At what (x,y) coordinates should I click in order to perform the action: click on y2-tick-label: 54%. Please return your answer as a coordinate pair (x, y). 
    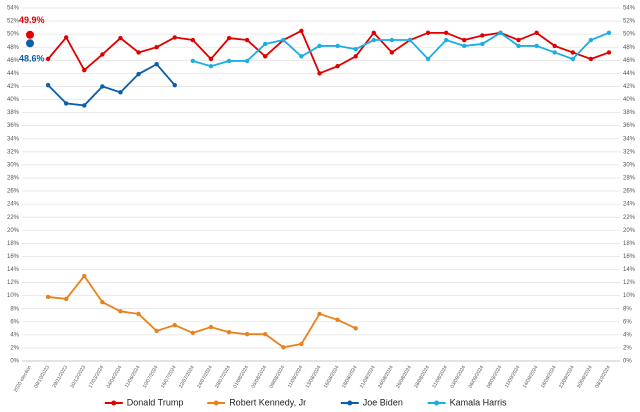
    Looking at the image, I should click on (629, 9).